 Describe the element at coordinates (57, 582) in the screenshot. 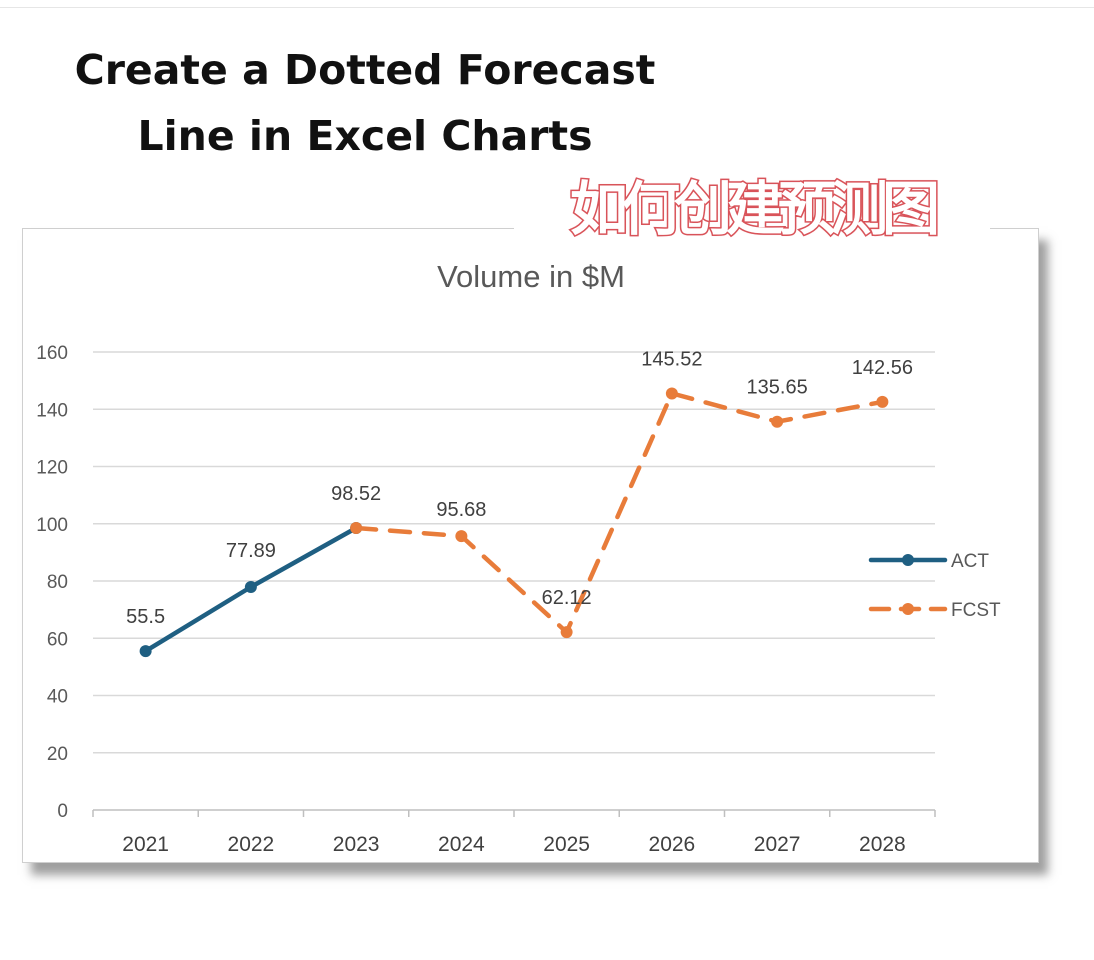

I see `y-tick-label: 80` at that location.